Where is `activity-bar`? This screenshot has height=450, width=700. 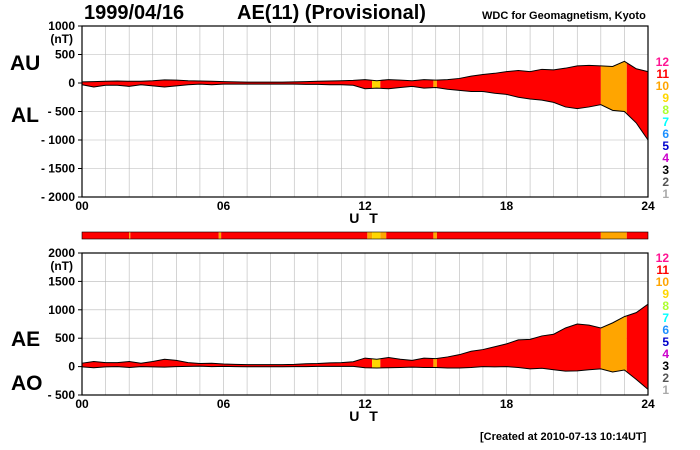 activity-bar is located at coordinates (365, 235).